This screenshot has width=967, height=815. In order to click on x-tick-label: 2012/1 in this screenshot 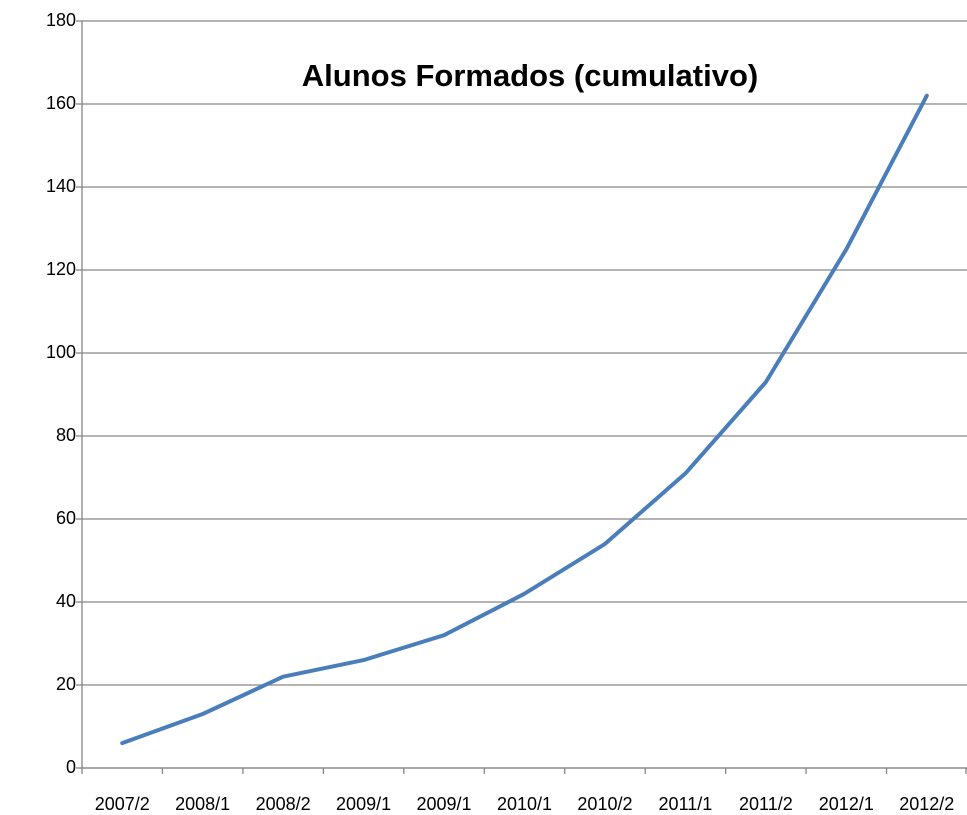, I will do `click(846, 804)`.